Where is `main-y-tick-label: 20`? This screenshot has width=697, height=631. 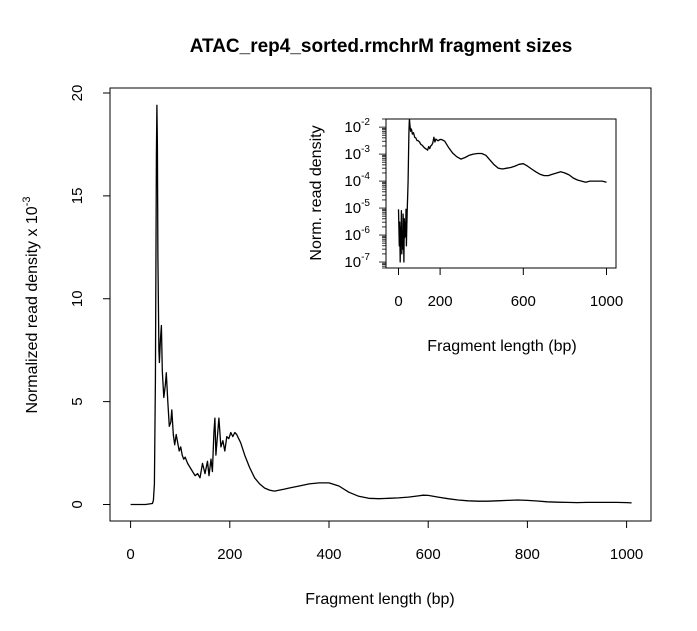
main-y-tick-label: 20 is located at coordinates (77, 93).